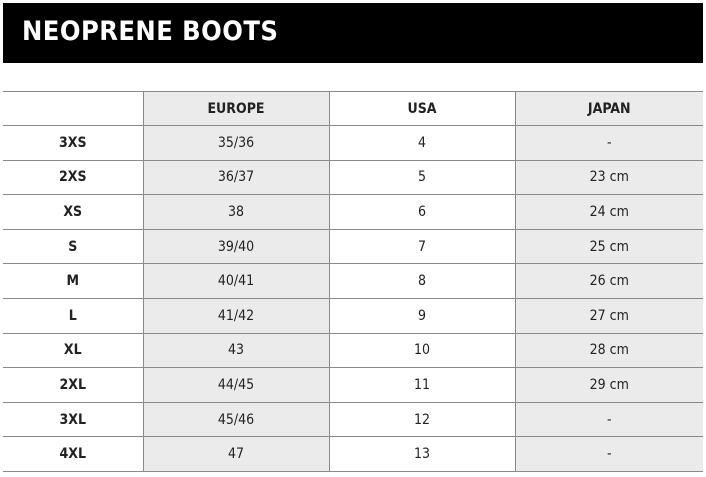  Describe the element at coordinates (236, 108) in the screenshot. I see `header-europe: EUROPE` at that location.